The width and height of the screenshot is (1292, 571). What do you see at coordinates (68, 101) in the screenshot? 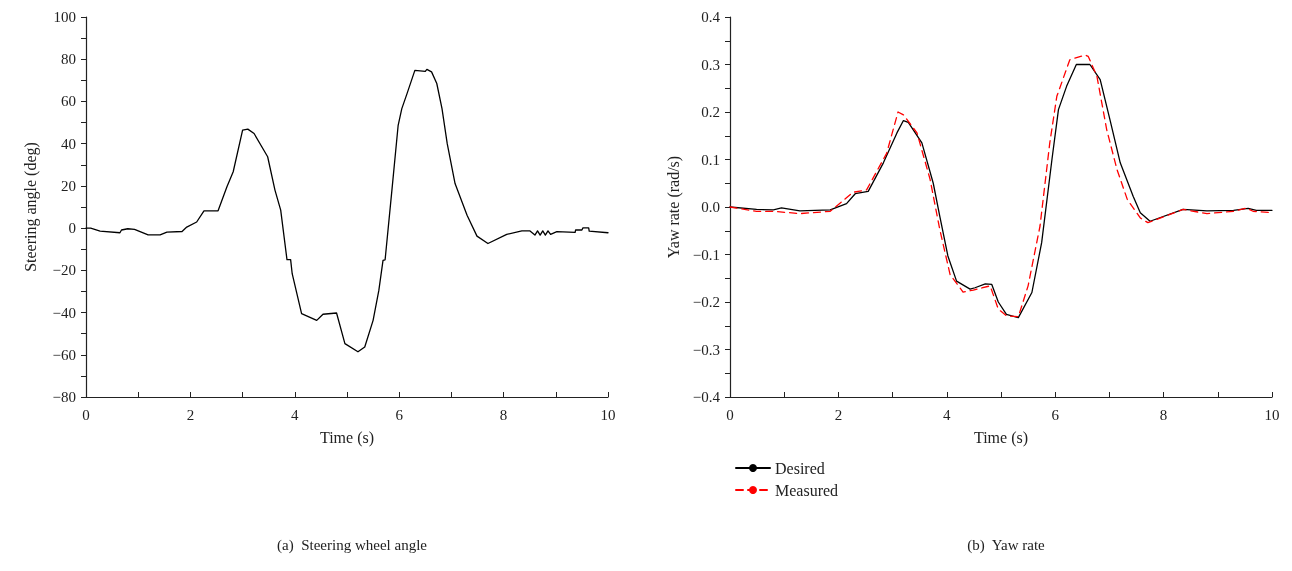
I see `y-tick-label: 60` at bounding box center [68, 101].